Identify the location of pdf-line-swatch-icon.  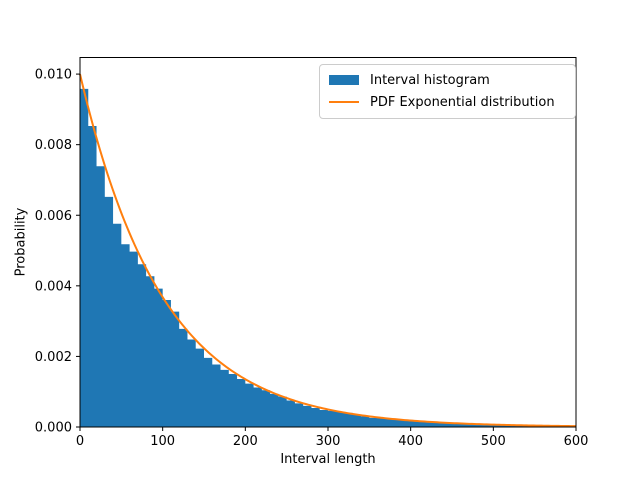
(344, 102).